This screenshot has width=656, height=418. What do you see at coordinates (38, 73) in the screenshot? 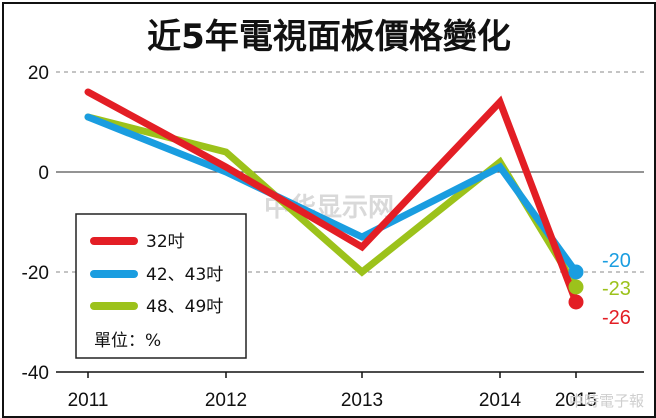
I see `y-tick-label: 20` at bounding box center [38, 73].